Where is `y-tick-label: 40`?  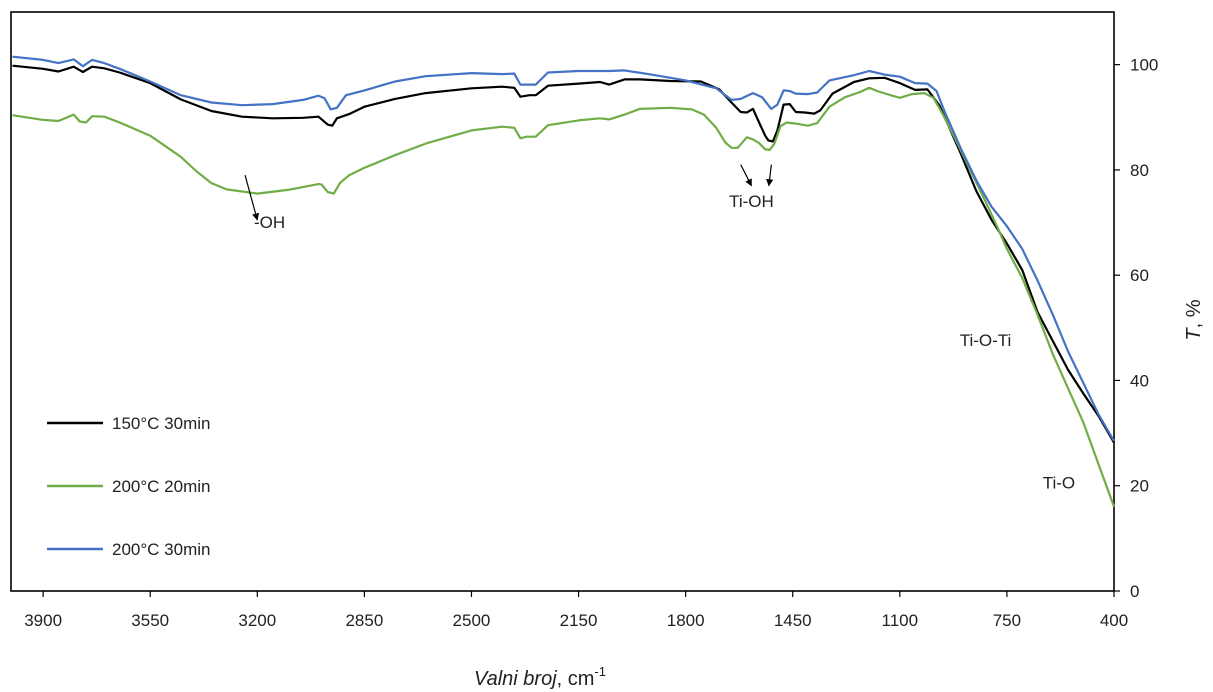
y-tick-label: 40 is located at coordinates (1139, 380).